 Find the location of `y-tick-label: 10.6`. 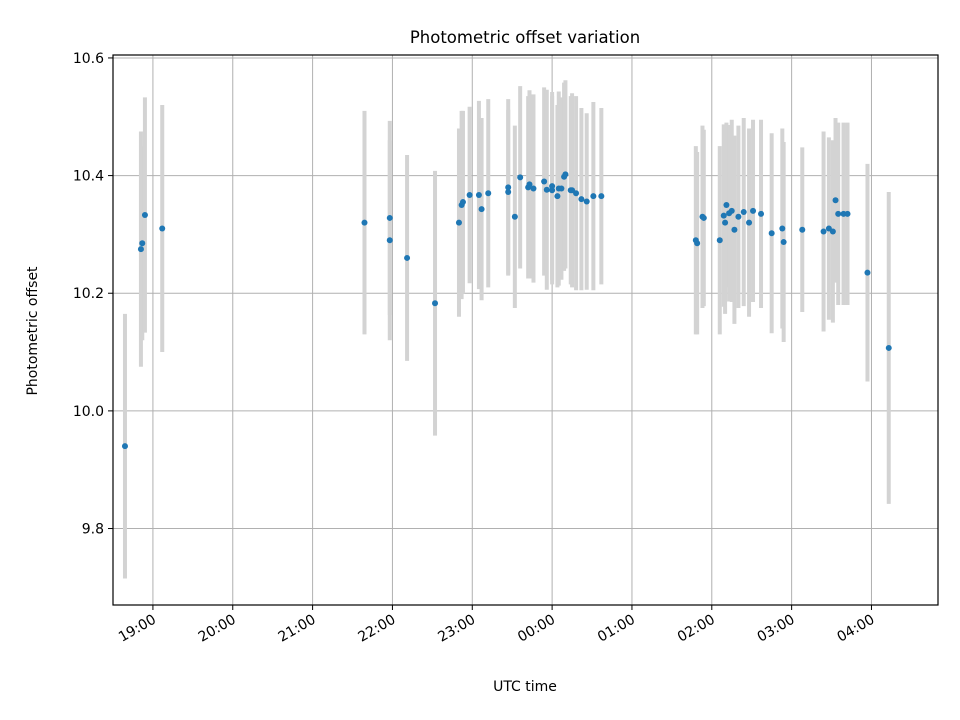

y-tick-label: 10.6 is located at coordinates (88, 59).